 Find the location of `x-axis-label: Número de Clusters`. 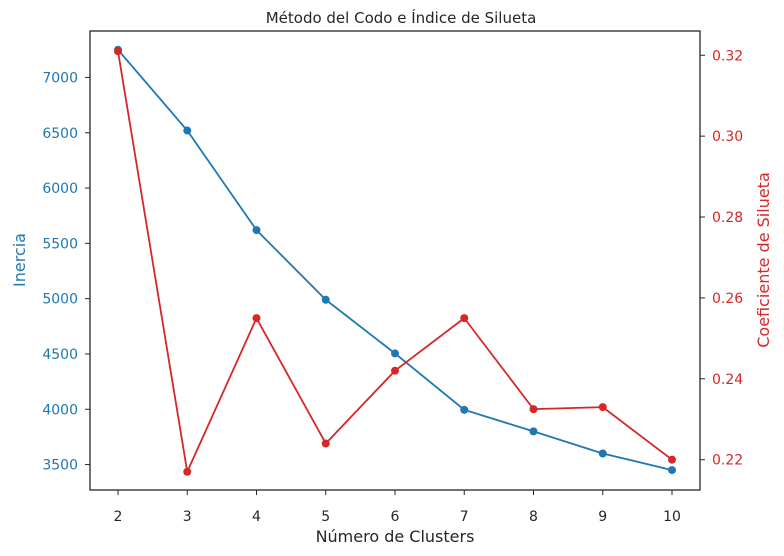

x-axis-label: Número de Clusters is located at coordinates (395, 536).